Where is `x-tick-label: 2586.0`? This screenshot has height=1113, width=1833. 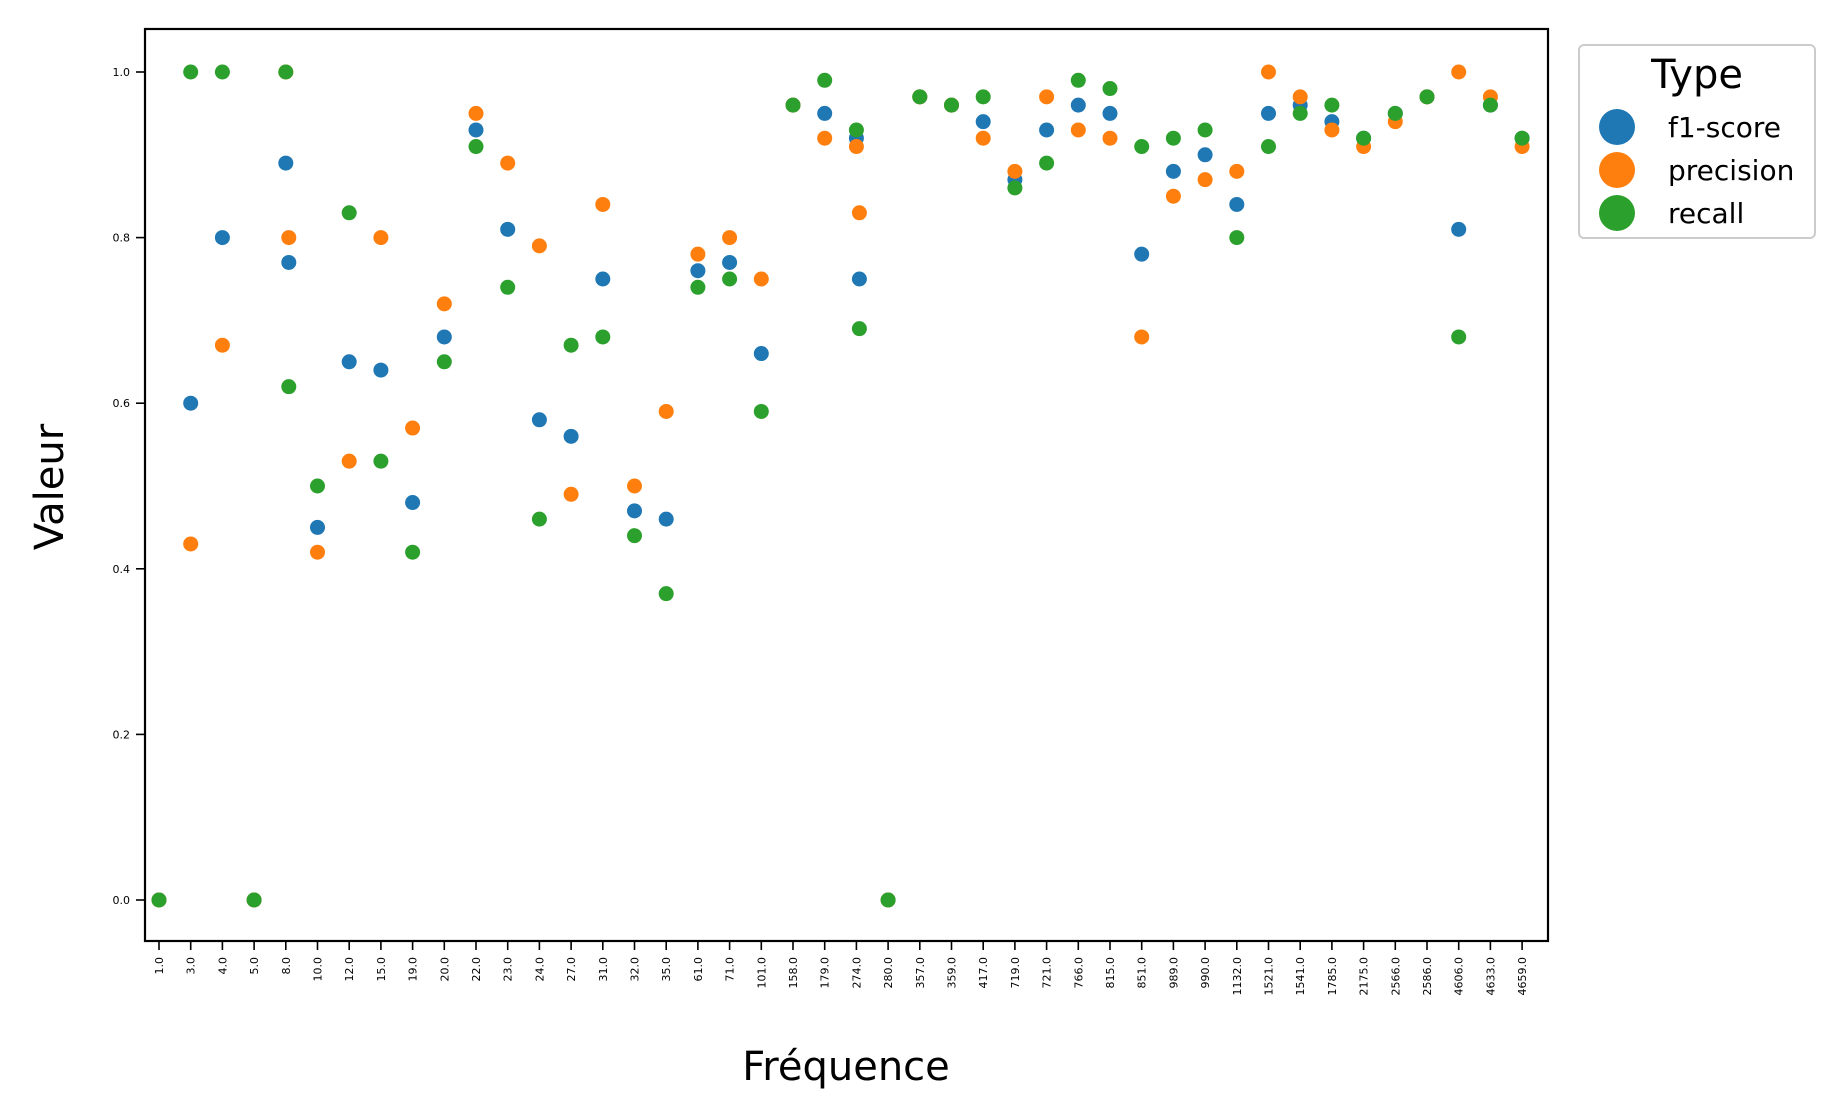
x-tick-label: 2586.0 is located at coordinates (1427, 976).